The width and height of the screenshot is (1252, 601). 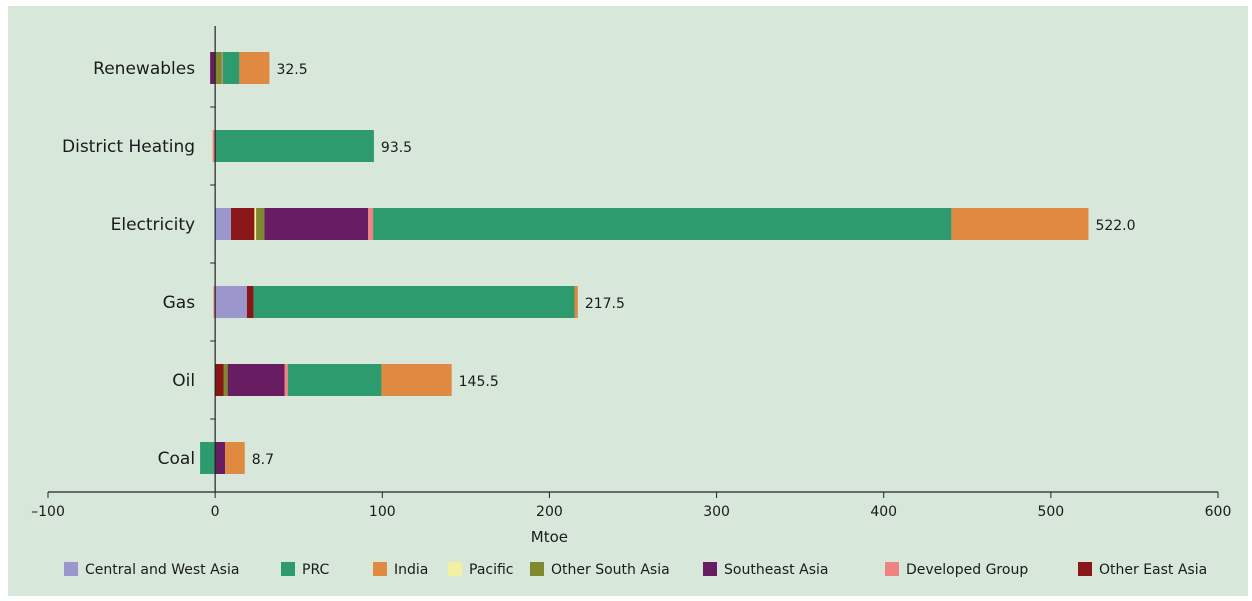 I want to click on x-tick-label: 500, so click(x=1050, y=512).